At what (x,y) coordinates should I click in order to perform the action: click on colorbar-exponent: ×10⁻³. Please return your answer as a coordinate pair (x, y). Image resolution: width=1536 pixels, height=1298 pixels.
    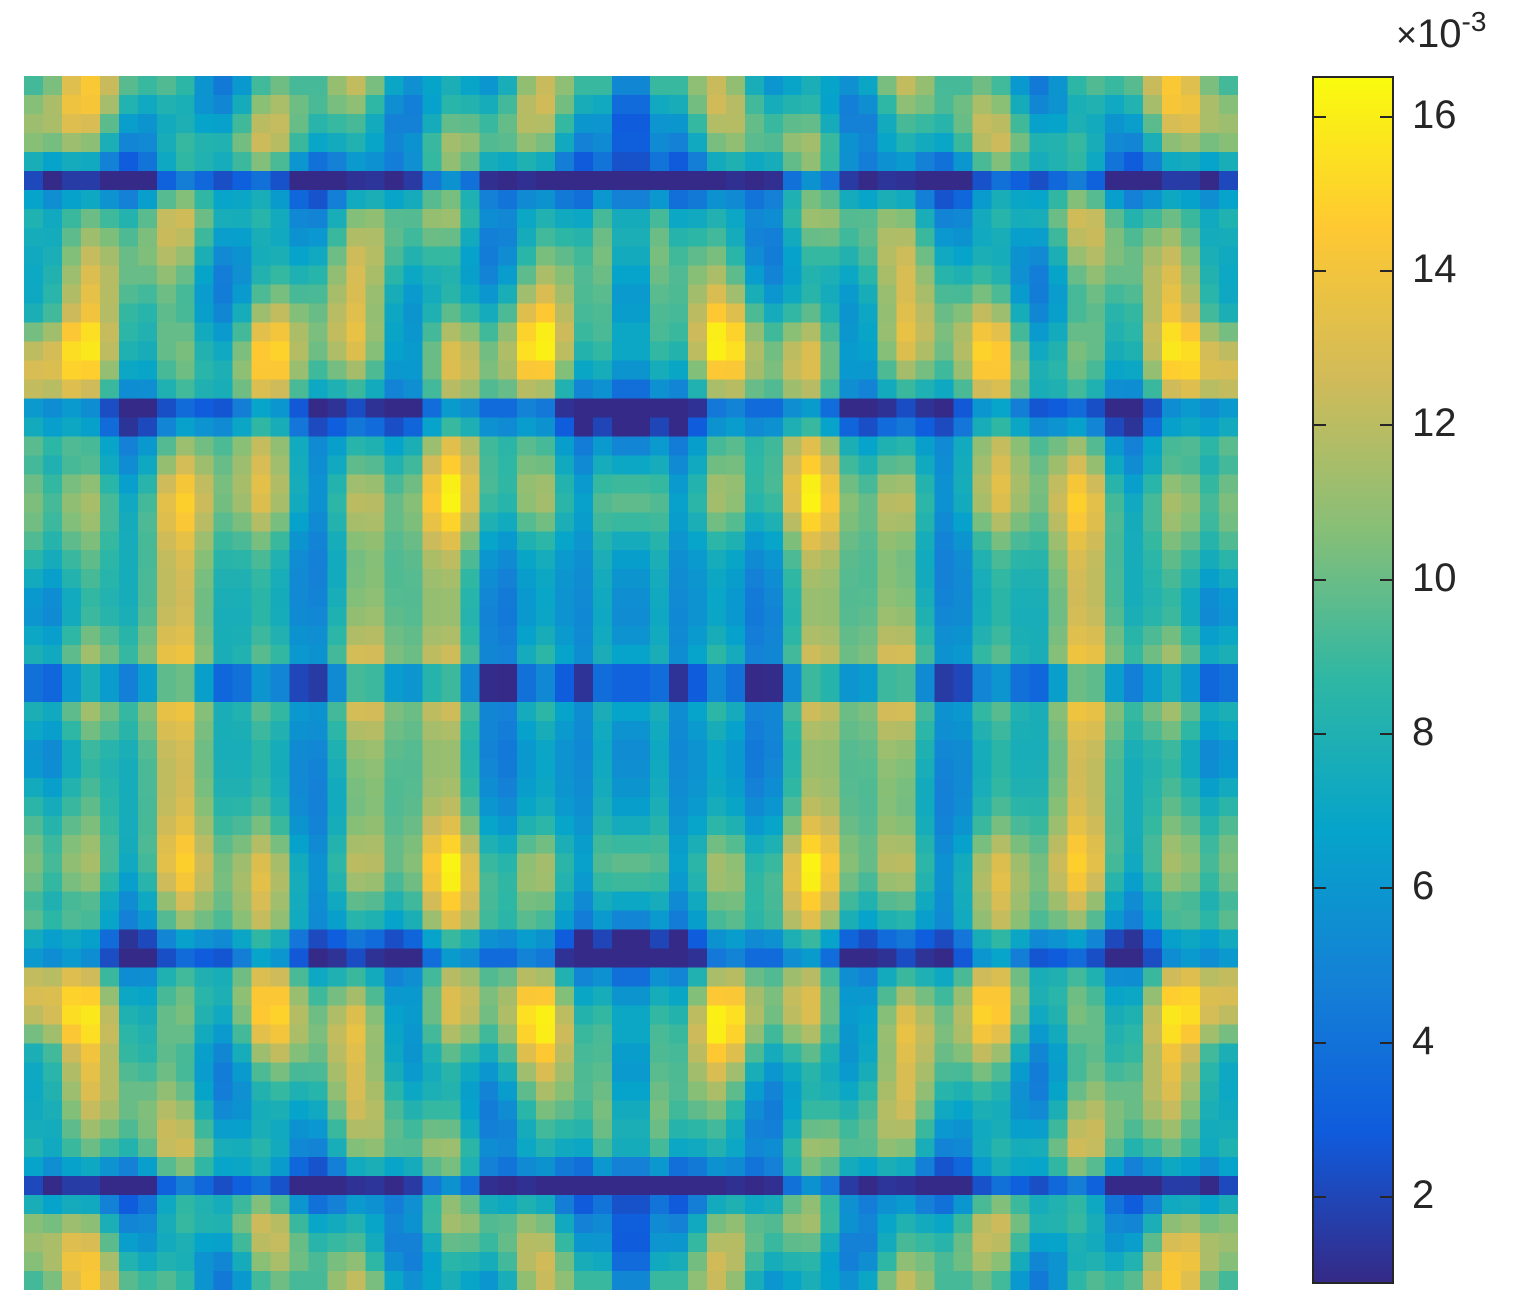
    Looking at the image, I should click on (1441, 32).